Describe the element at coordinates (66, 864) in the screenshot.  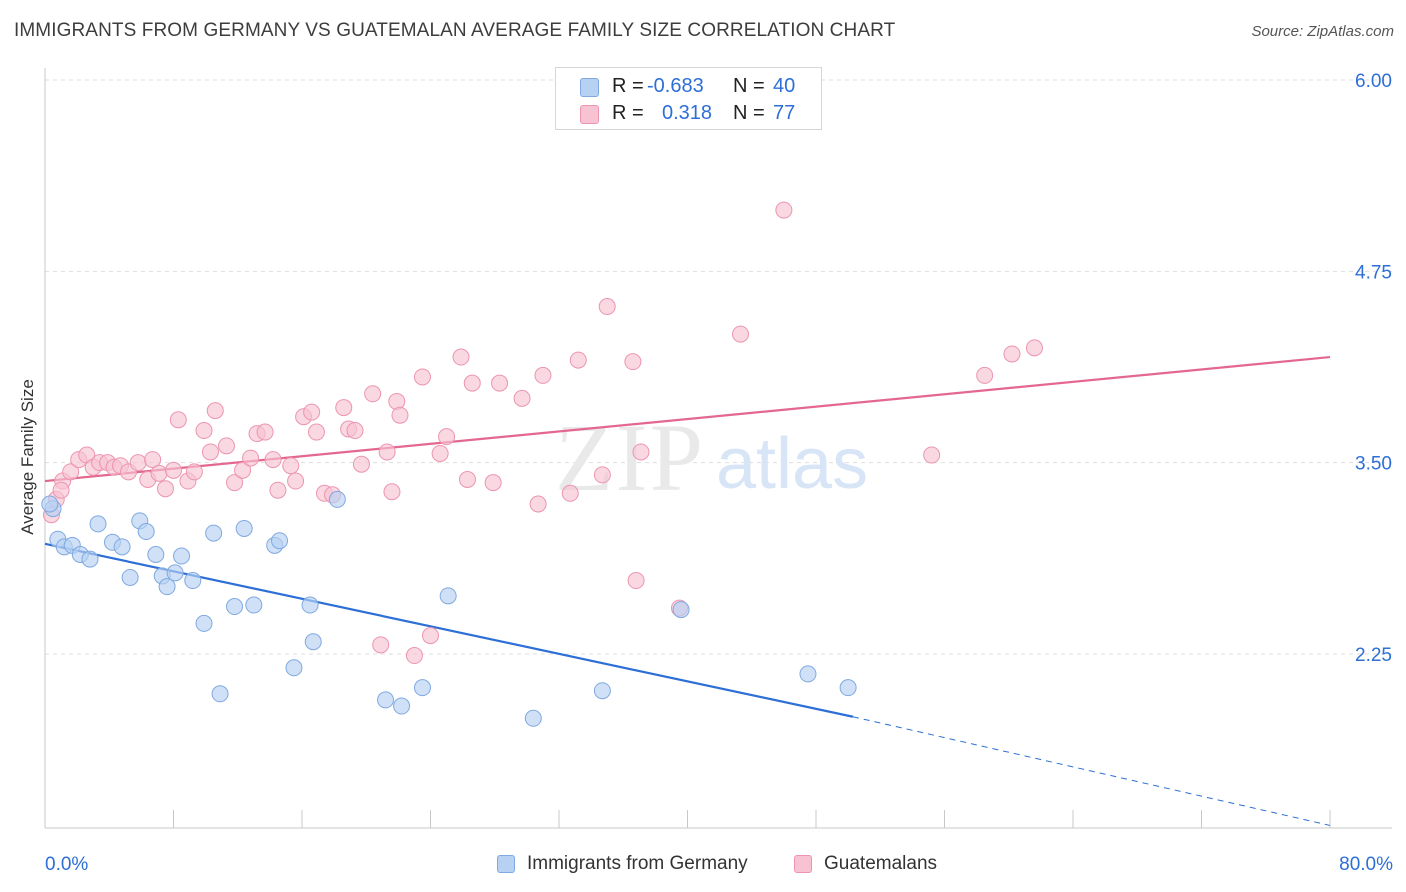
I see `x-min-label: 0.0%` at that location.